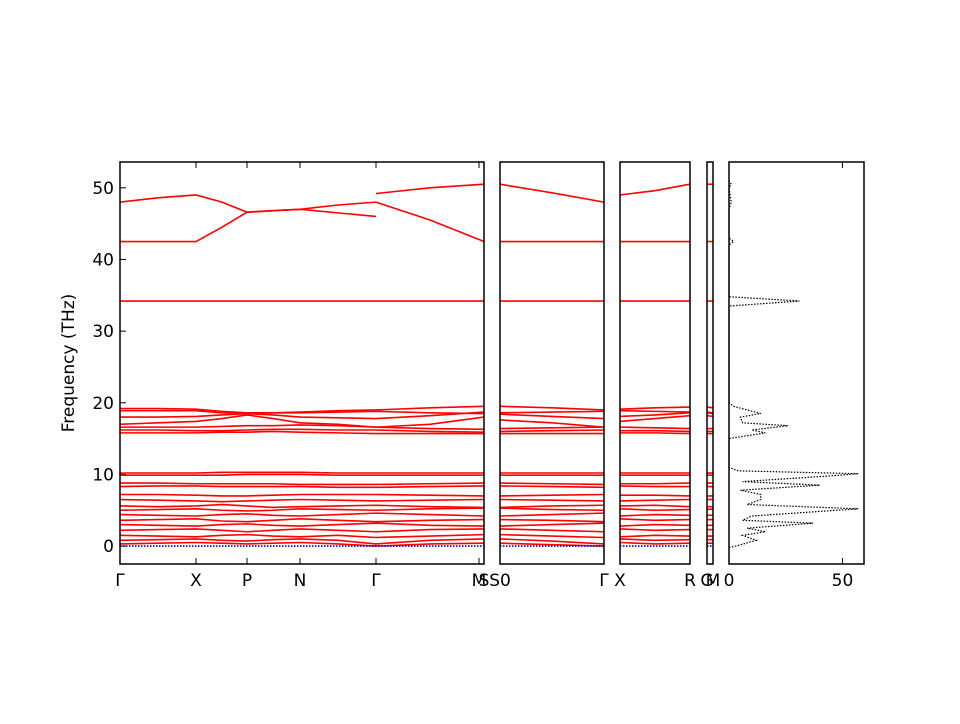 The image size is (960, 724). Describe the element at coordinates (843, 581) in the screenshot. I see `x-tick-label: 50` at that location.